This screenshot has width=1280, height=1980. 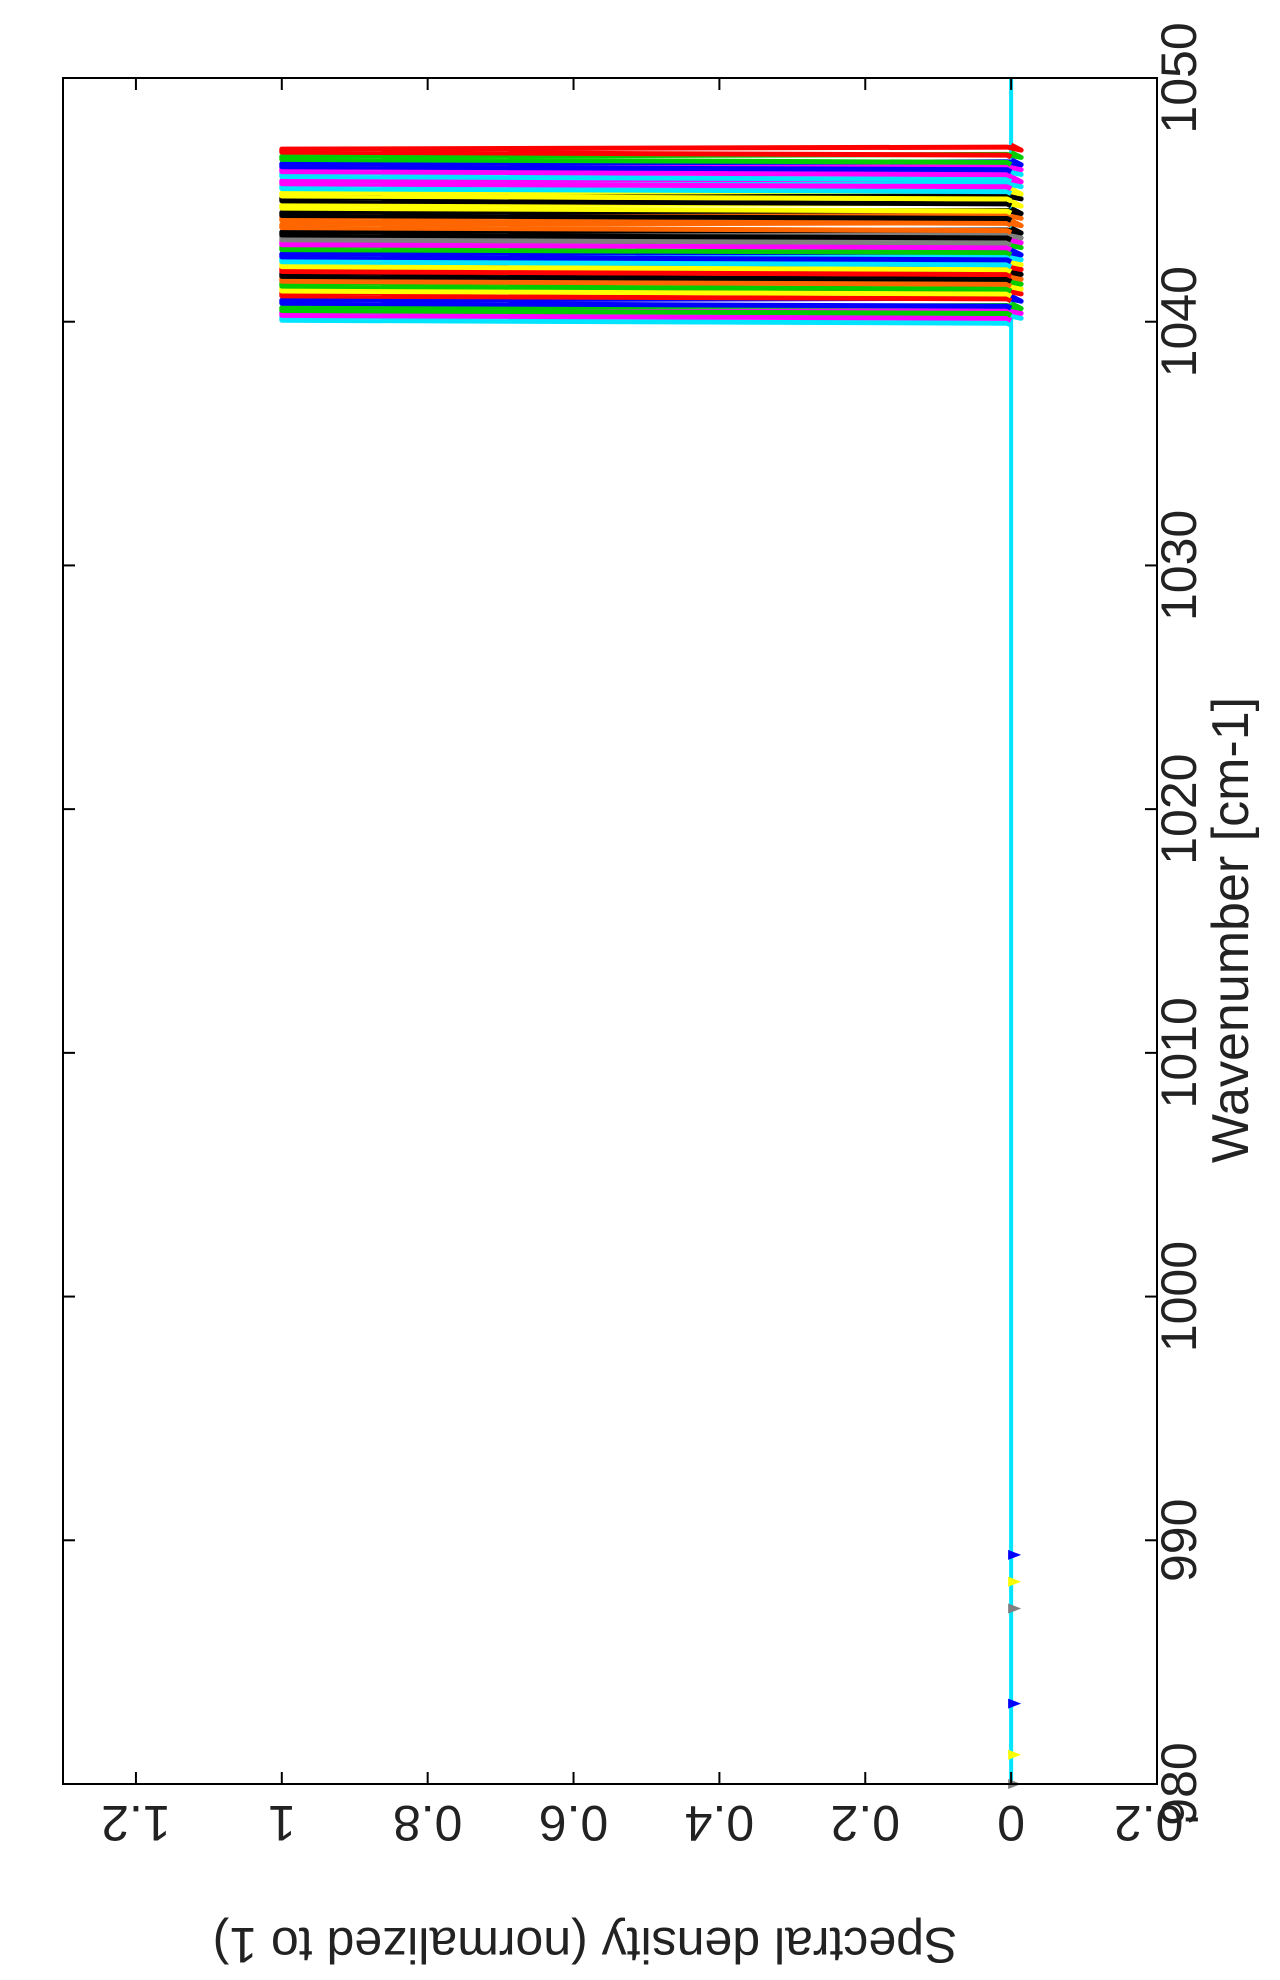 I want to click on y-tick-label-4: 0.6, so click(x=574, y=1823).